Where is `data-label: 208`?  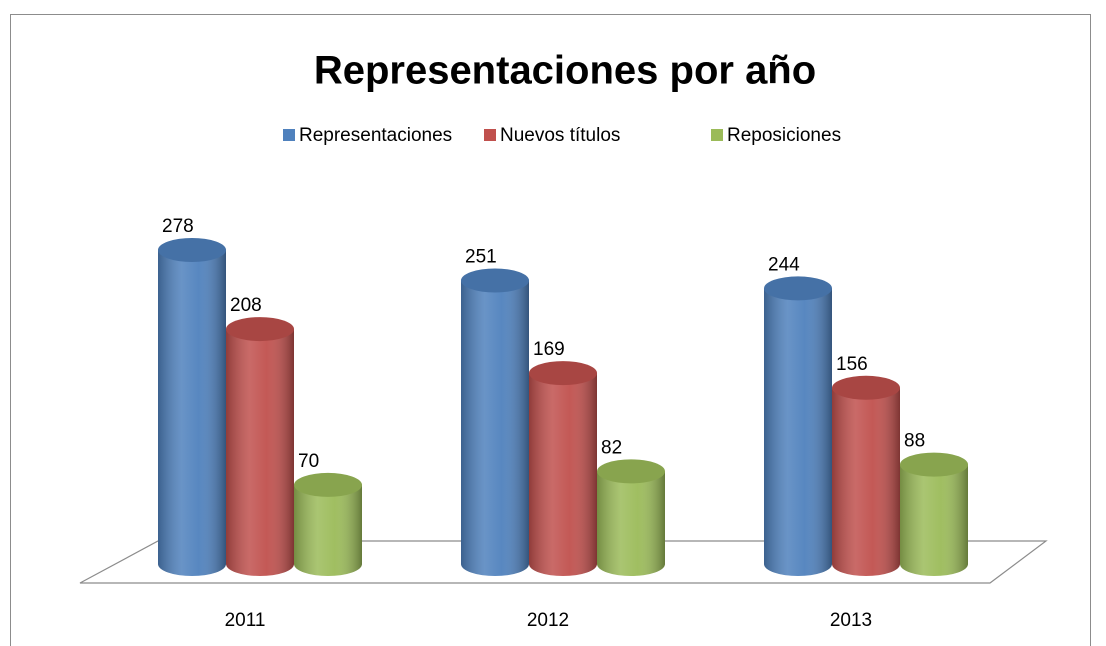 data-label: 208 is located at coordinates (246, 305).